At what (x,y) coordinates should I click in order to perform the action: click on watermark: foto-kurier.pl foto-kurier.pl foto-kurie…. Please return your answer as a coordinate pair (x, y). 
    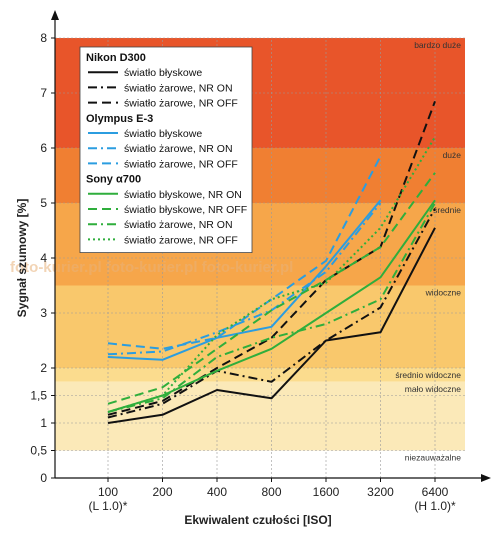
    Looking at the image, I should click on (151, 267).